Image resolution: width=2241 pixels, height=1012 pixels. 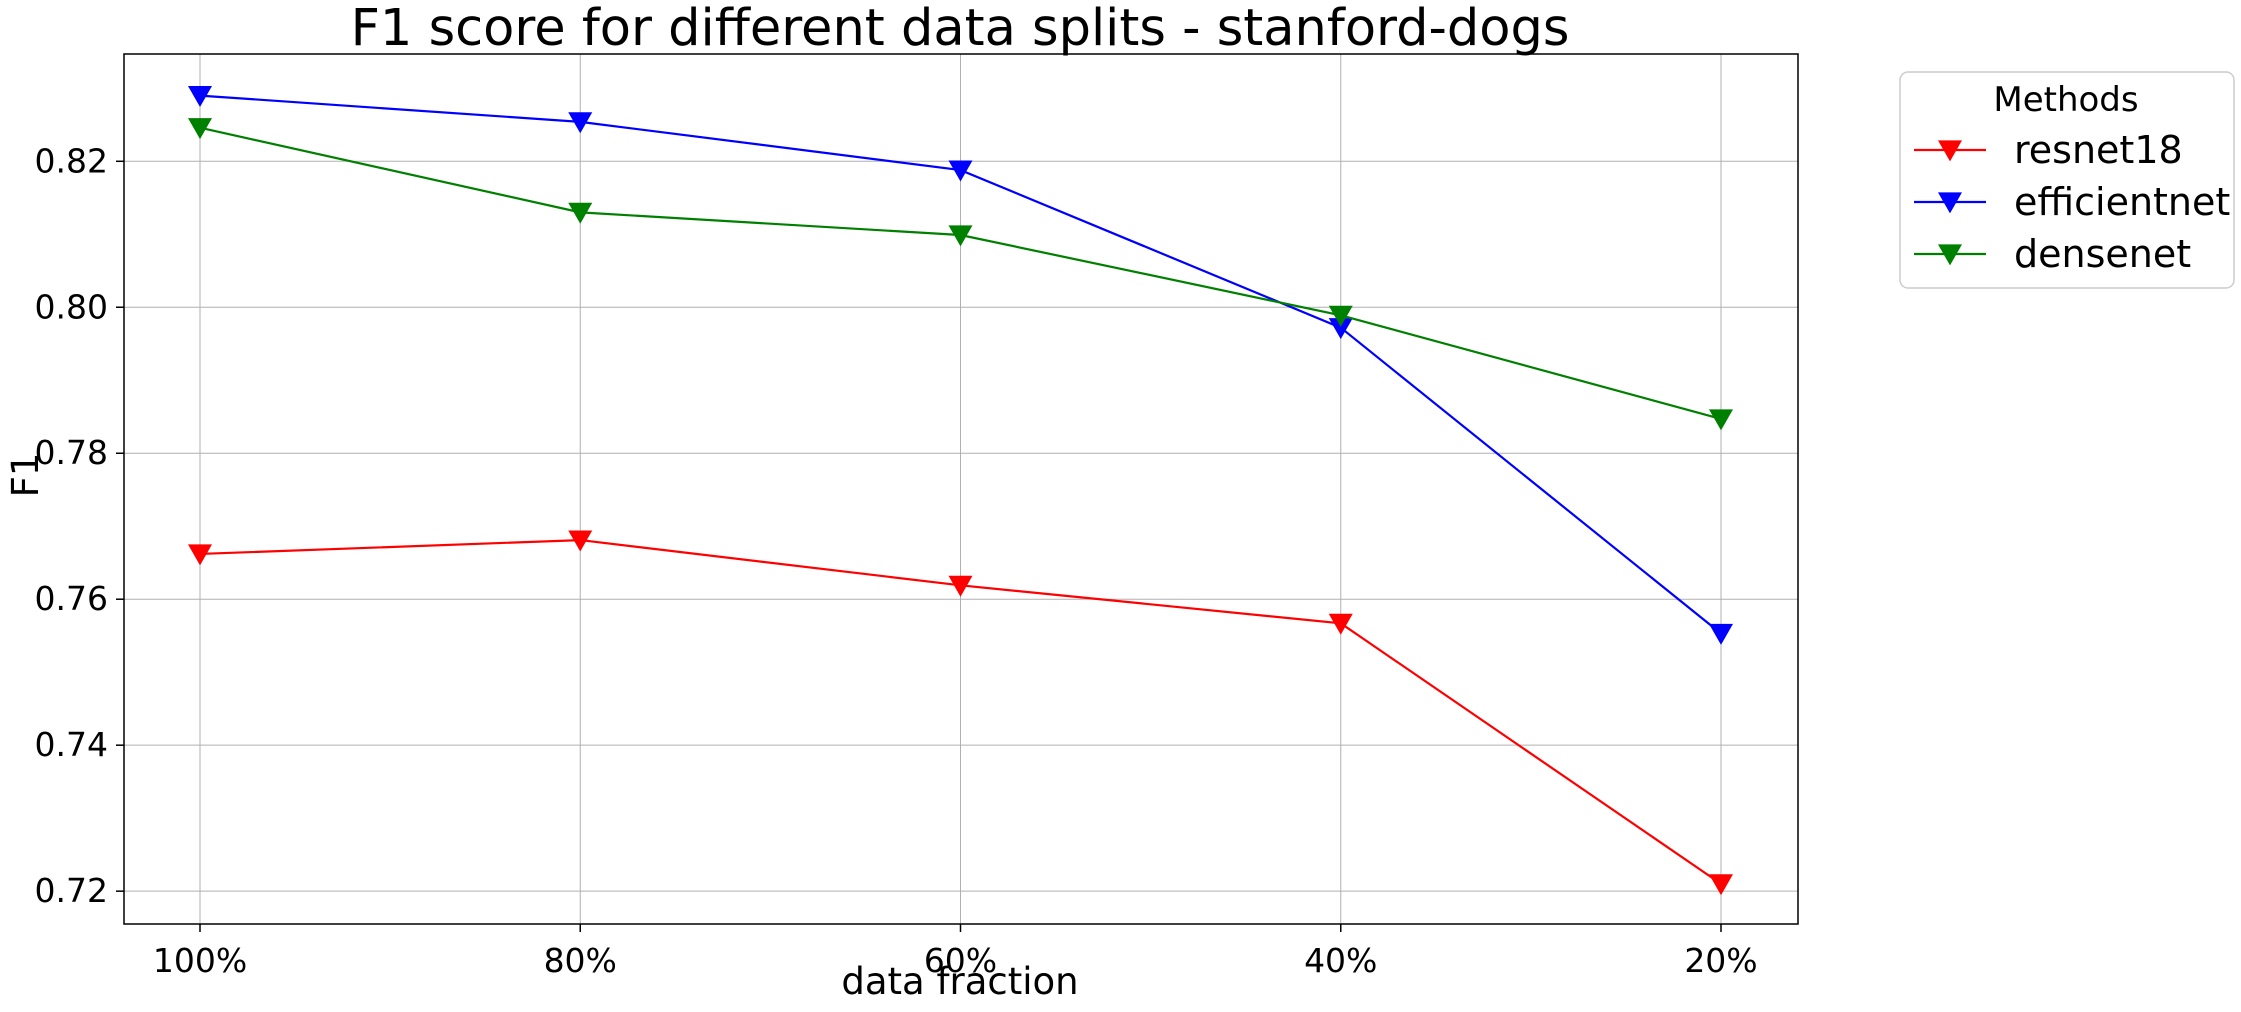 I want to click on legend: Methods resnet18 efficientnet densenet, so click(x=2067, y=180).